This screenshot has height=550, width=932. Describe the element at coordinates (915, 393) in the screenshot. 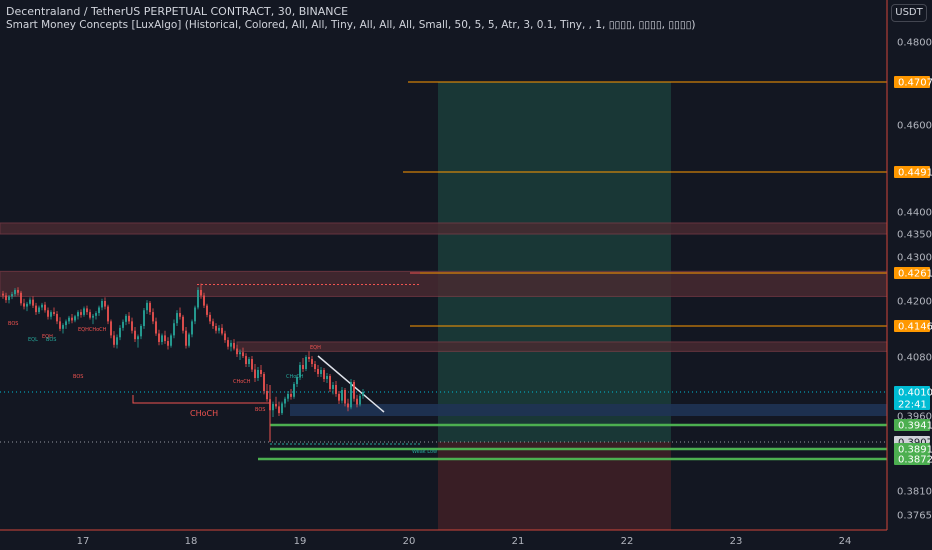

I see `price-label-text: 0.4010` at that location.